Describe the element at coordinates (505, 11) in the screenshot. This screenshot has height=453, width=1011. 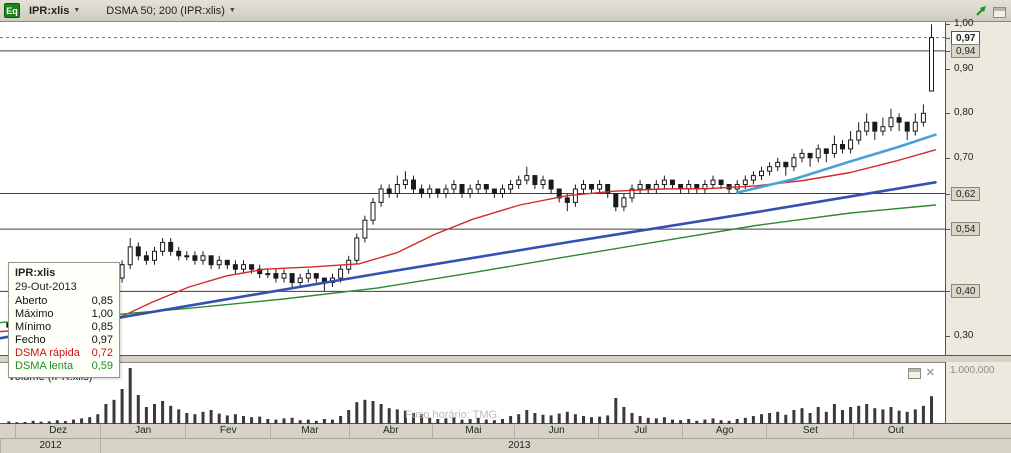
I see `toolbar: Eq IPR:xlis ▼ DSMA 50; 200 (IPR:xlis) ▼` at that location.